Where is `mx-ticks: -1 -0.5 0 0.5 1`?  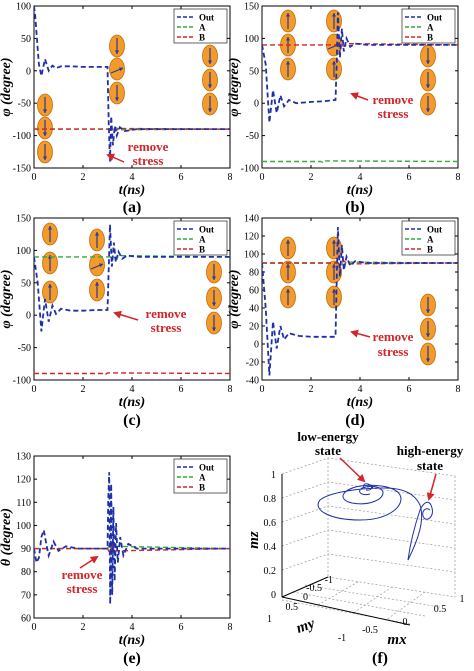
mx-ticks: -1 -0.5 0 0.5 1 is located at coordinates (401, 619).